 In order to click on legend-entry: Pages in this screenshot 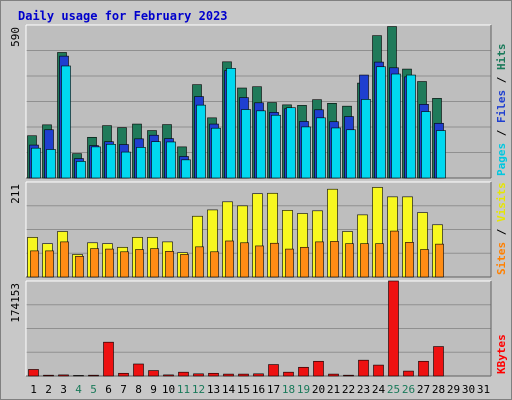, I will do `click(501, 159)`.